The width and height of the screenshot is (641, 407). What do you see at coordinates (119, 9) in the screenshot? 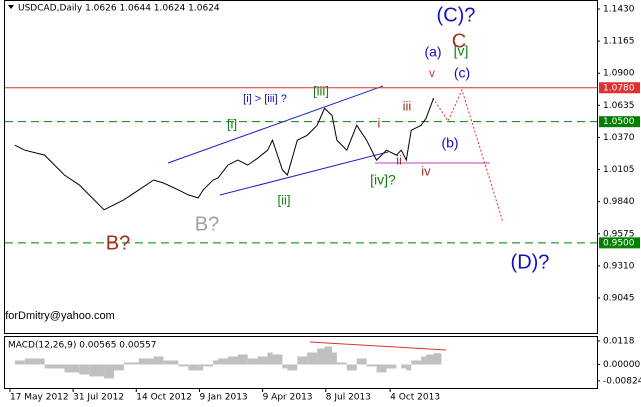
I see `chart-title: USDCAD,Daily 1.0626 1.0644 1.0624 1.0624` at bounding box center [119, 9].